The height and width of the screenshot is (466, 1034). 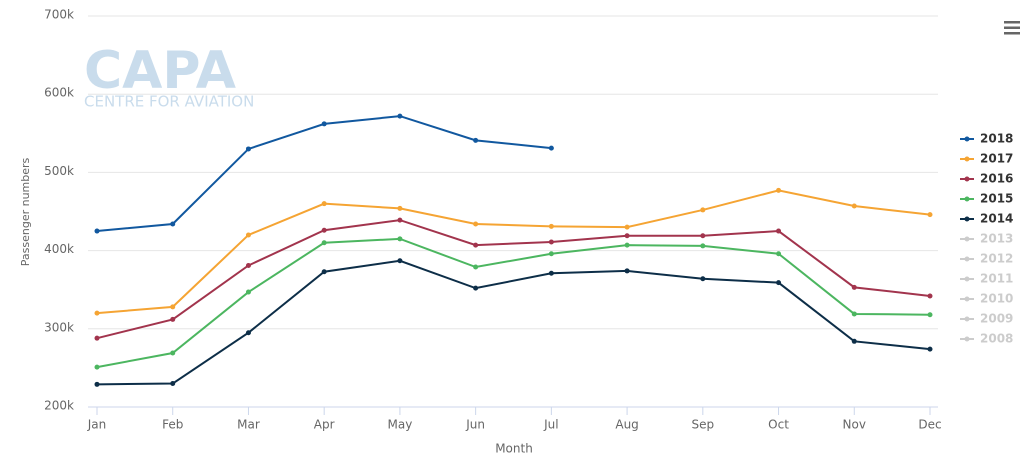 What do you see at coordinates (514, 449) in the screenshot?
I see `x-axis-title: Month` at bounding box center [514, 449].